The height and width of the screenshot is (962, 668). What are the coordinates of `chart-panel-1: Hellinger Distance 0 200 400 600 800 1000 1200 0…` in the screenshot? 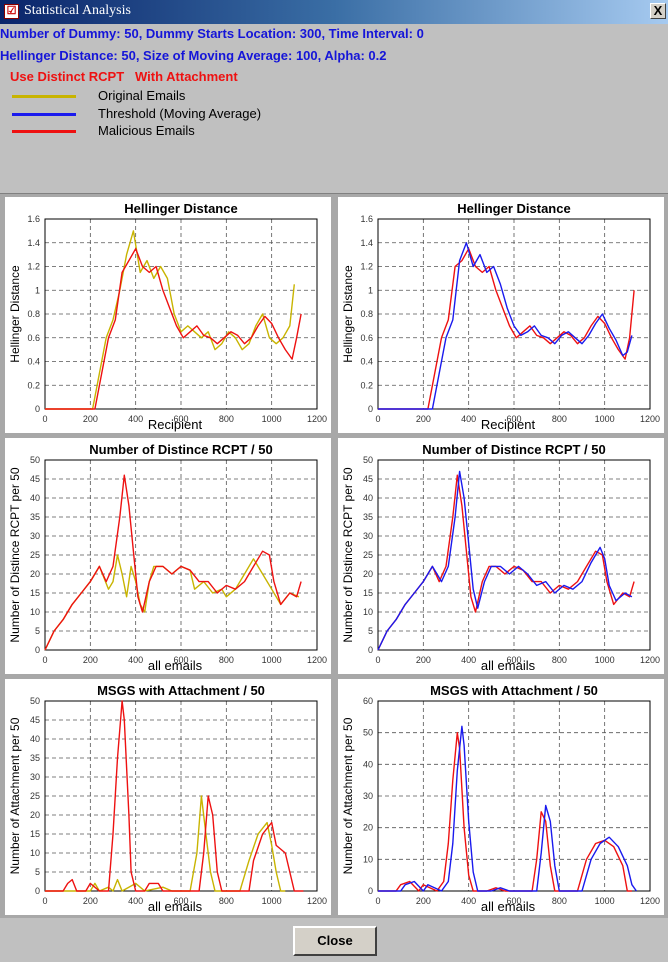 It's located at (168, 315).